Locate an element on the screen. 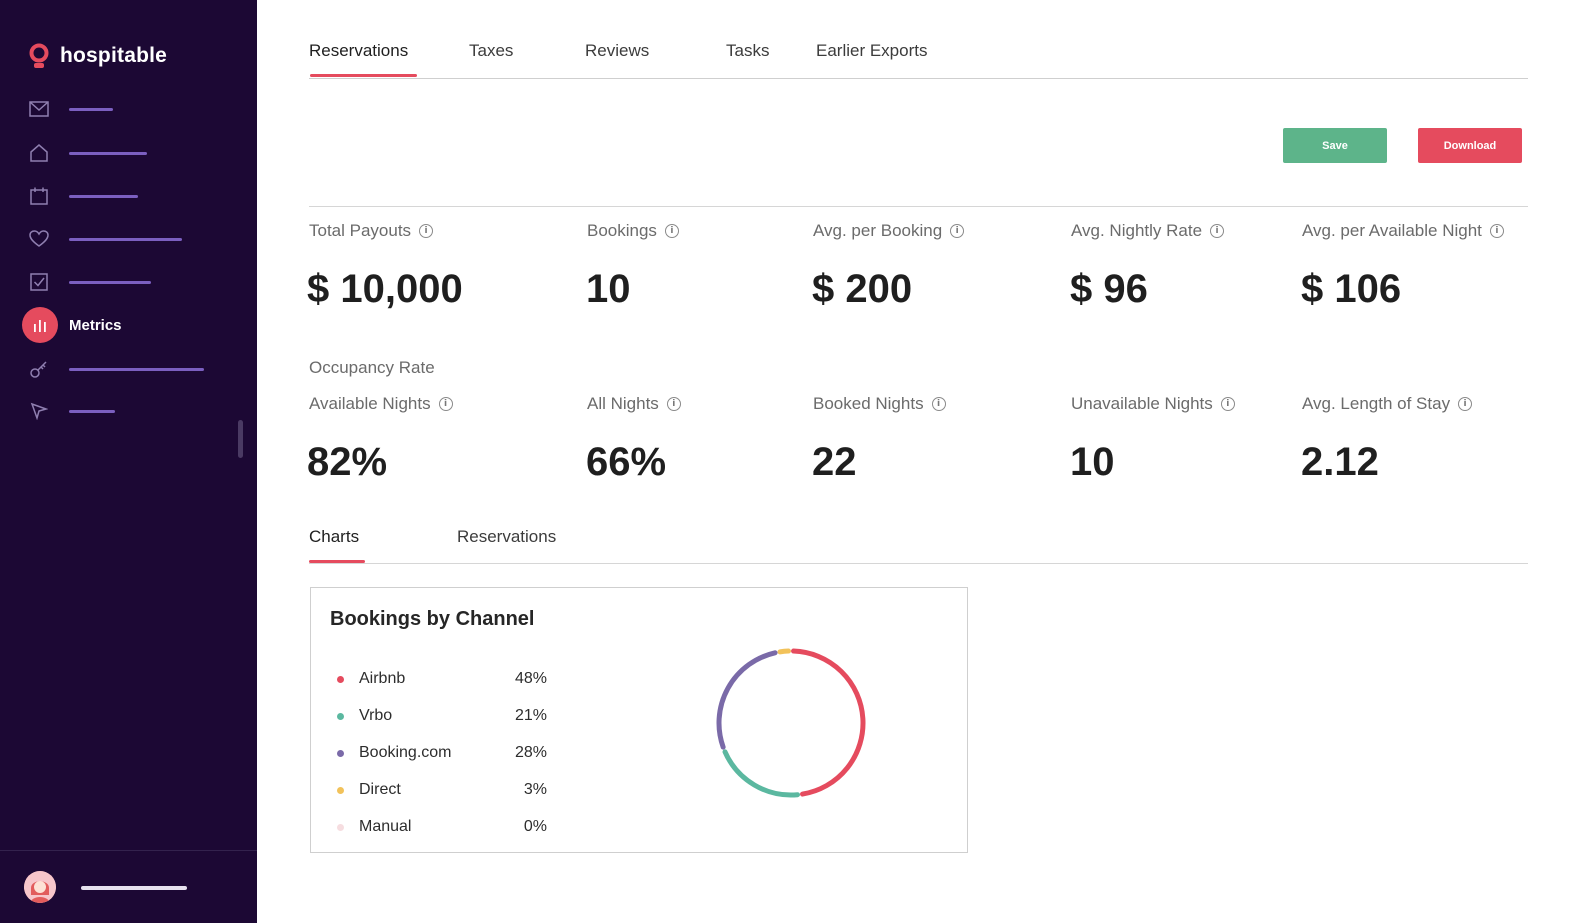  legend-label: Direct is located at coordinates (380, 789).